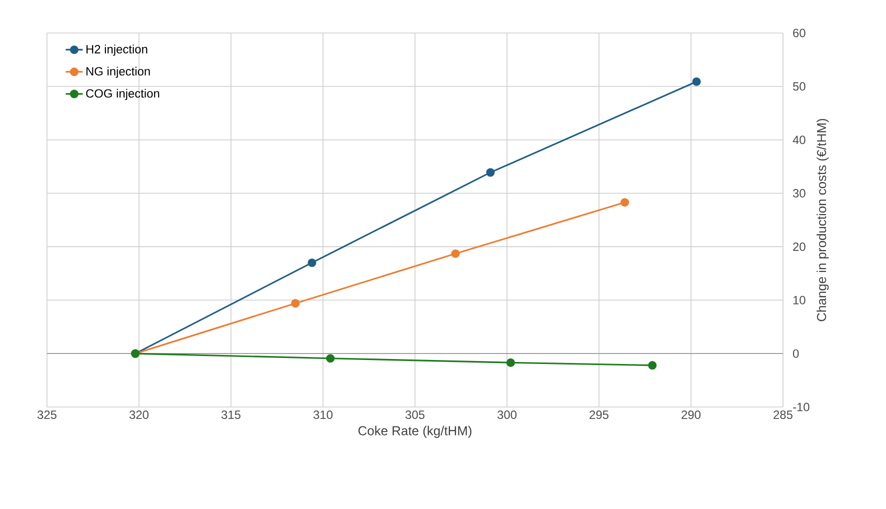 This screenshot has width=886, height=509. What do you see at coordinates (795, 353) in the screenshot?
I see `y-tick-label: 0` at bounding box center [795, 353].